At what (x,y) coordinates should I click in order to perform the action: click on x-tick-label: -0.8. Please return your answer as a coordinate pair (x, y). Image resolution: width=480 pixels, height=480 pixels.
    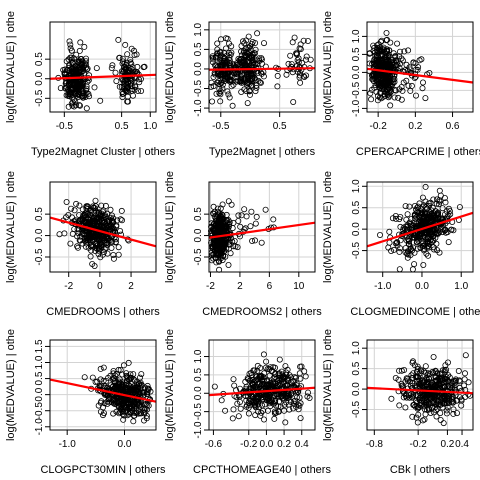
    Looking at the image, I should click on (375, 444).